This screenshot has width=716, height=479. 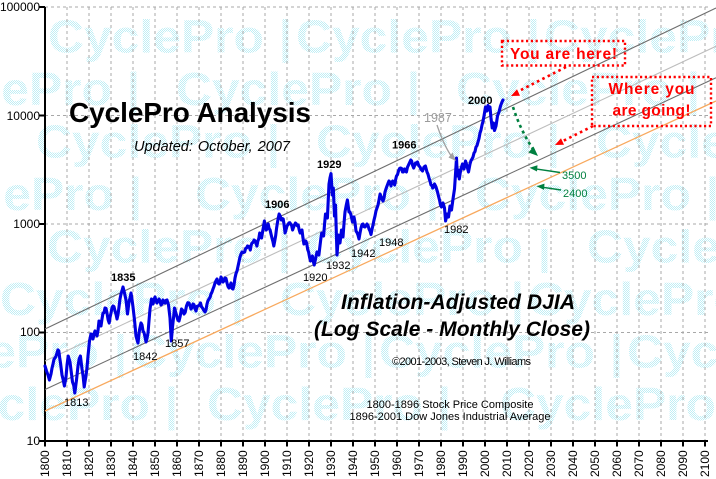 I want to click on svg-text: 1870, so click(x=199, y=463).